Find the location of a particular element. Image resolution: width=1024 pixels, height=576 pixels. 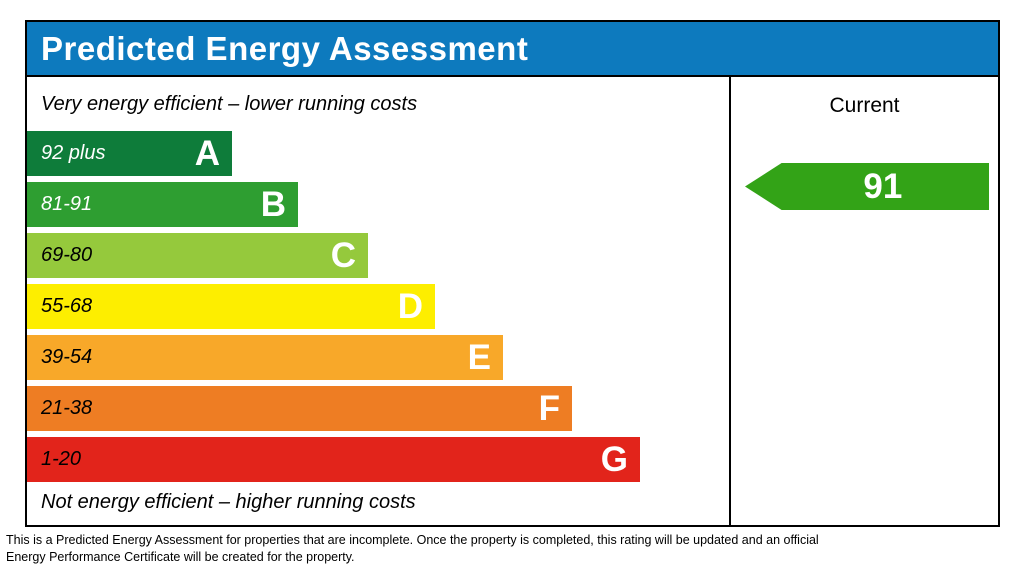

page-title: Predicted Energy Assessment is located at coordinates (285, 48).